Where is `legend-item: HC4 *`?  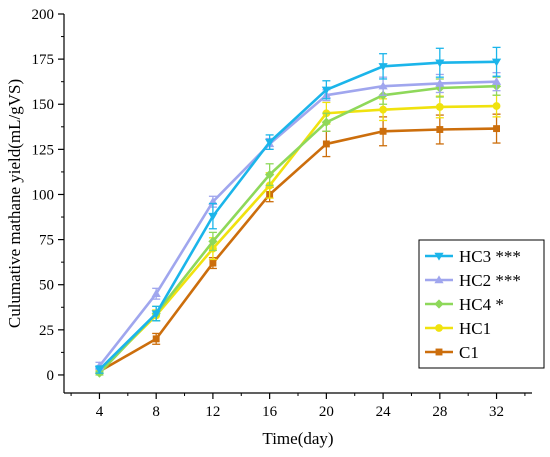
legend-item: HC4 * is located at coordinates (464, 304).